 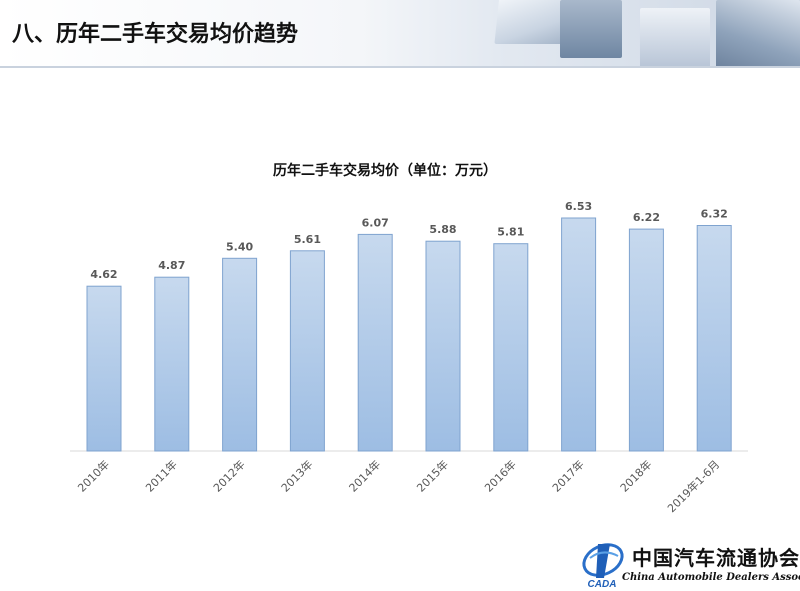 What do you see at coordinates (442, 229) in the screenshot?
I see `bar-value-label: 5.88` at bounding box center [442, 229].